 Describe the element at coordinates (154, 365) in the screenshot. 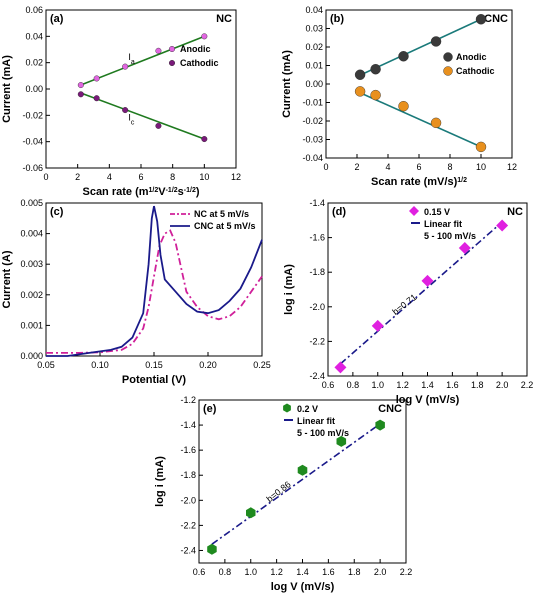

I see `x-tick-label: 0.15` at that location.